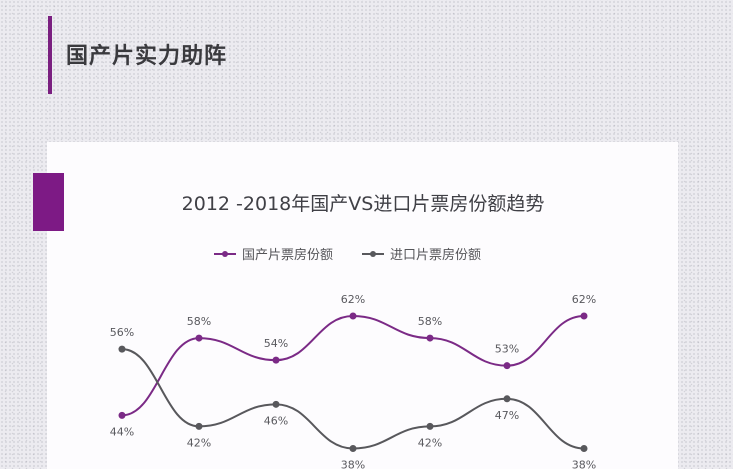 Image resolution: width=733 pixels, height=469 pixels. Describe the element at coordinates (373, 254) in the screenshot. I see `legend-marker-imported` at that location.